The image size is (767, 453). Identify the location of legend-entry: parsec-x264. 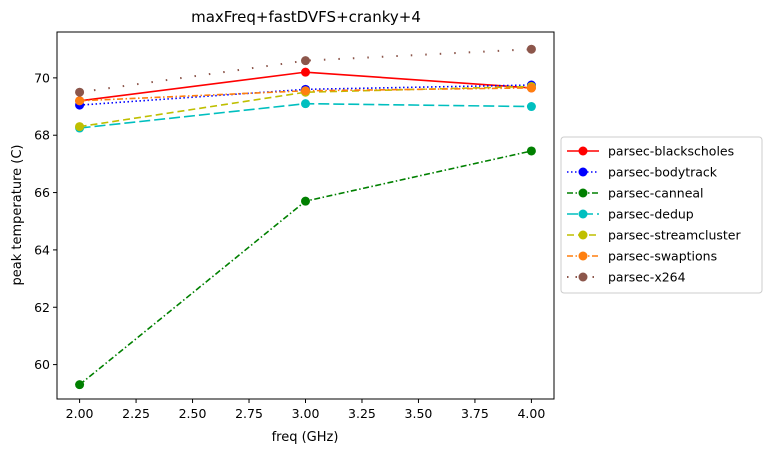
(626, 277).